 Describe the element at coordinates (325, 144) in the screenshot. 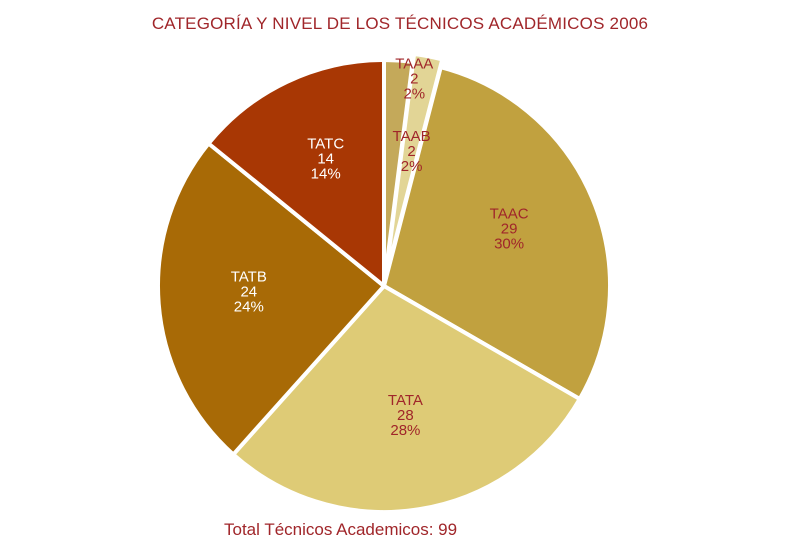

I see `slice-name: TATC` at that location.